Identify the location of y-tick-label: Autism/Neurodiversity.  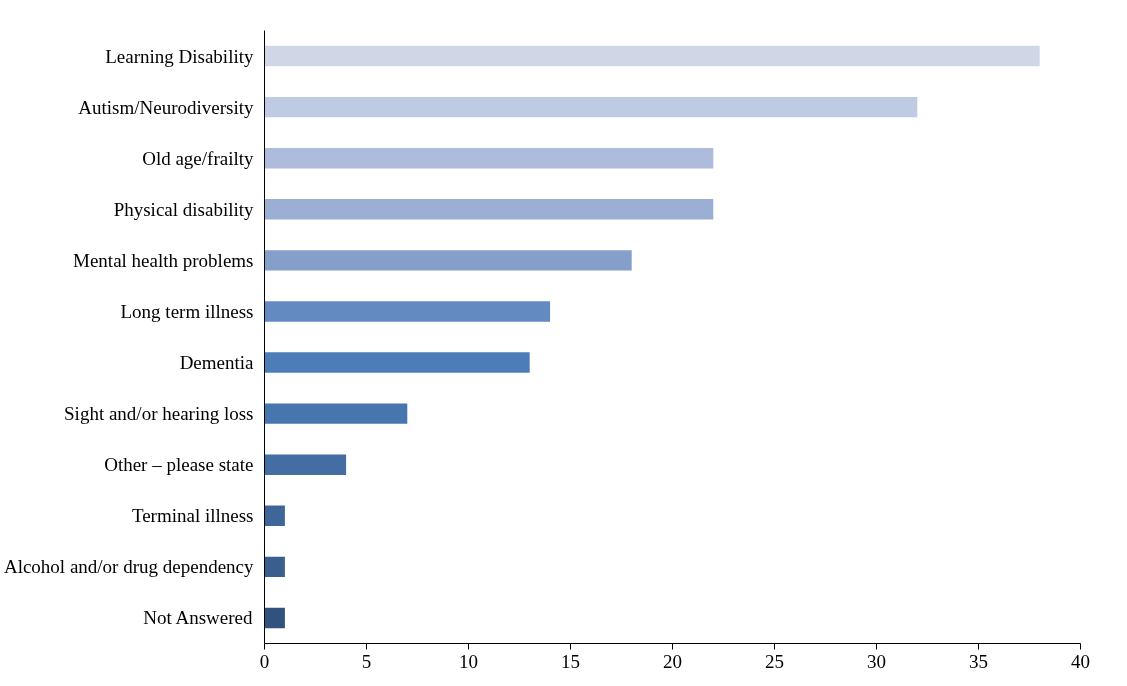
(166, 107).